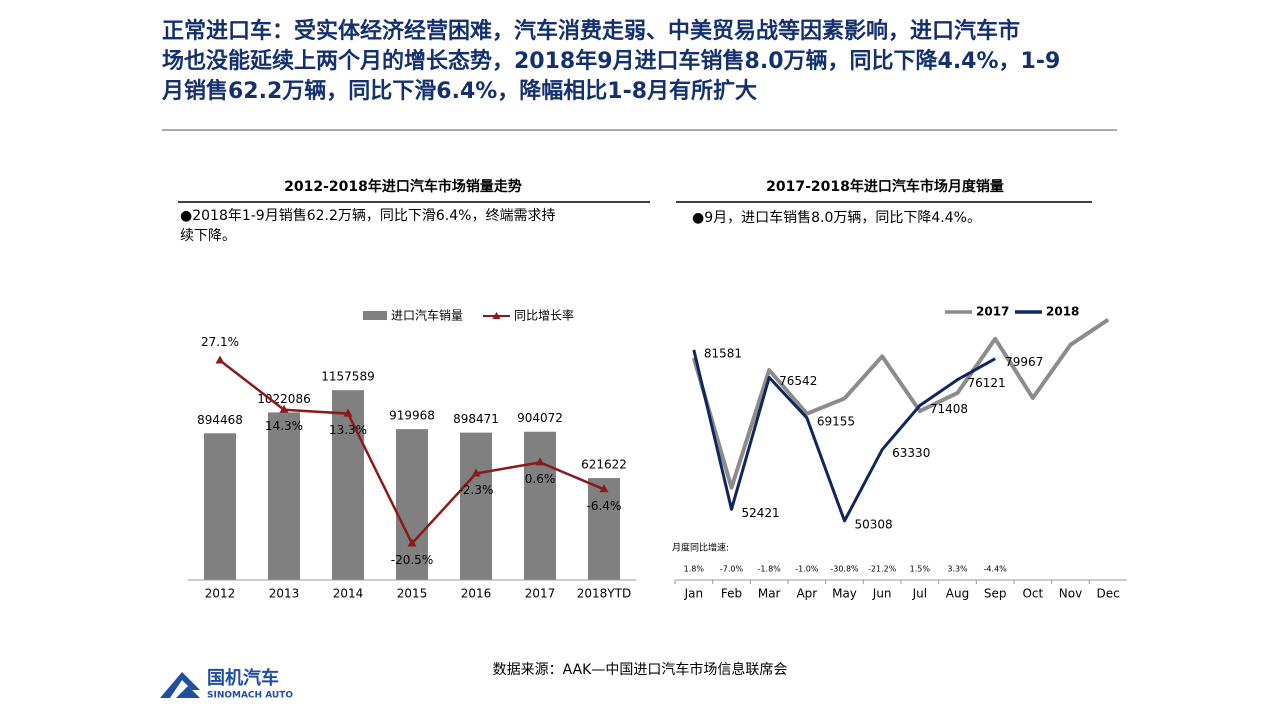 The height and width of the screenshot is (720, 1280). I want to click on logo-name: 国机汽车, so click(243, 678).